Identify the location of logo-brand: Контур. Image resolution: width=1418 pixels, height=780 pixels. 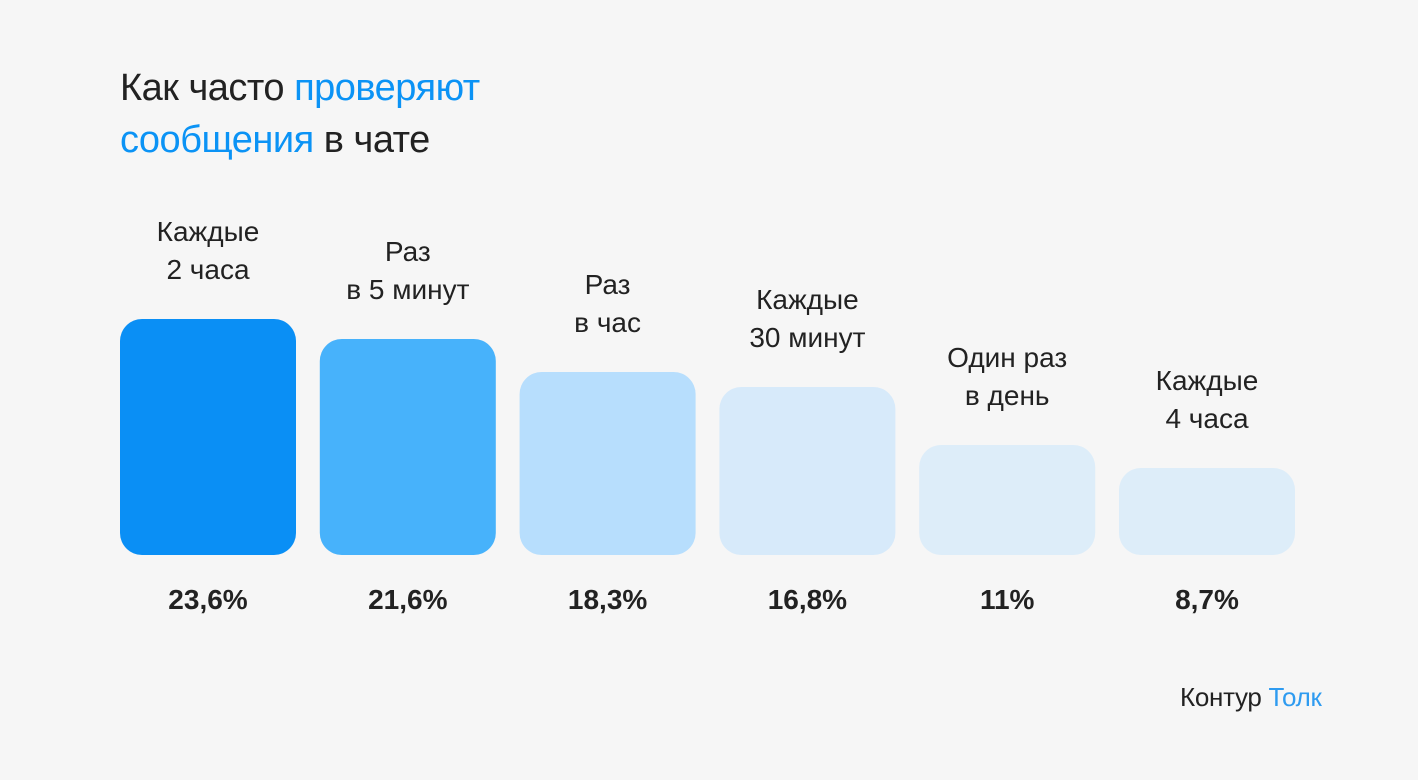
(1221, 697).